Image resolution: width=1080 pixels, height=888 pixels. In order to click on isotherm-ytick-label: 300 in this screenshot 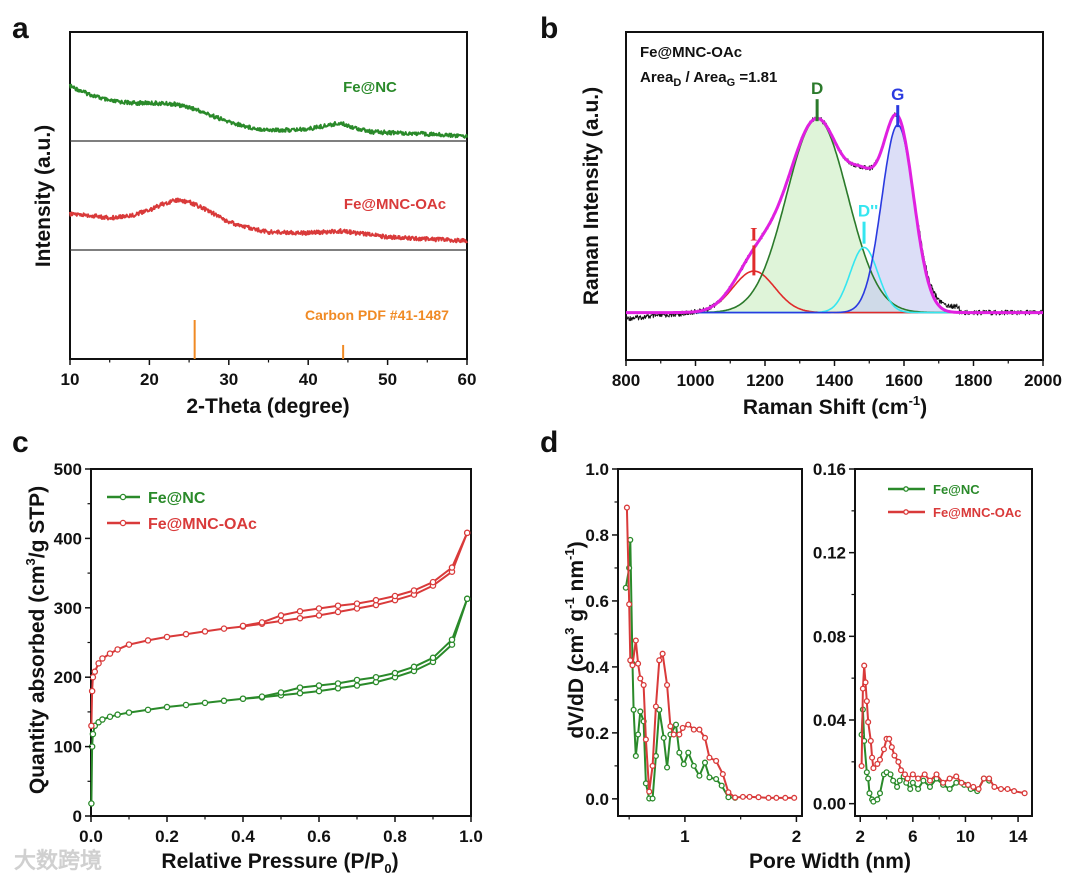, I will do `click(68, 608)`.